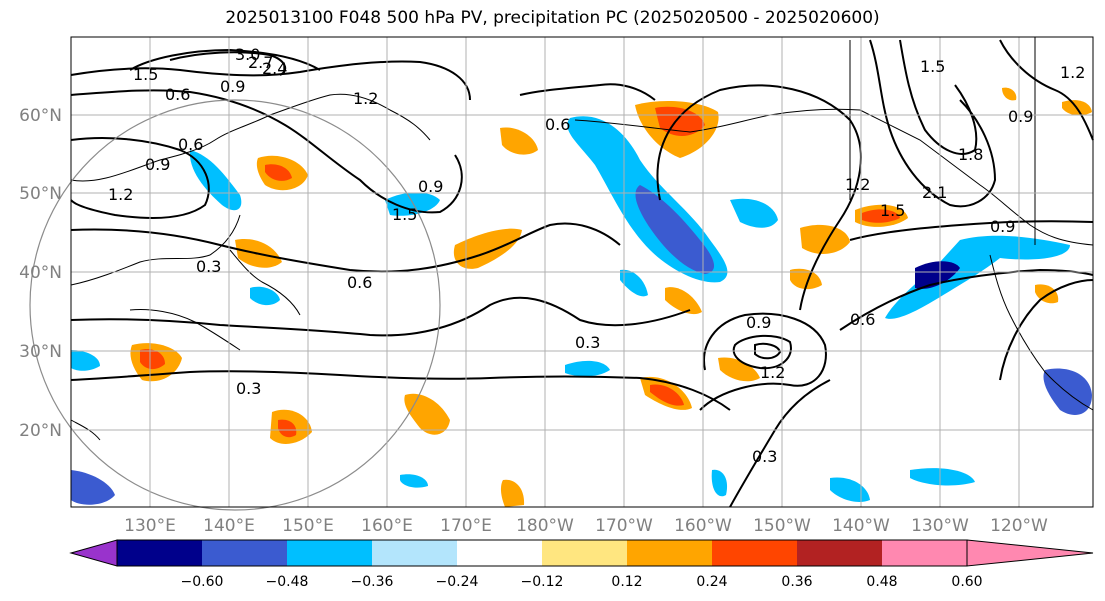 Image resolution: width=1105 pixels, height=601 pixels. Describe the element at coordinates (703, 526) in the screenshot. I see `lon-label: 160°W` at that location.